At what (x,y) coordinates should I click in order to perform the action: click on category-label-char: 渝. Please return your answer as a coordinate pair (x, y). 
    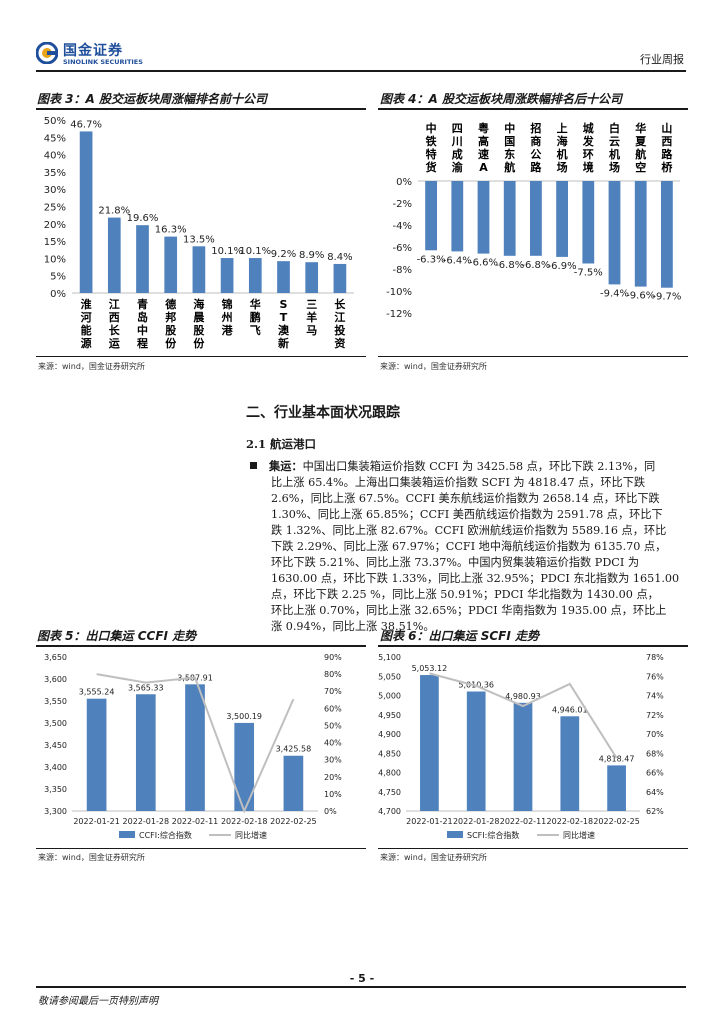
    Looking at the image, I should click on (458, 167).